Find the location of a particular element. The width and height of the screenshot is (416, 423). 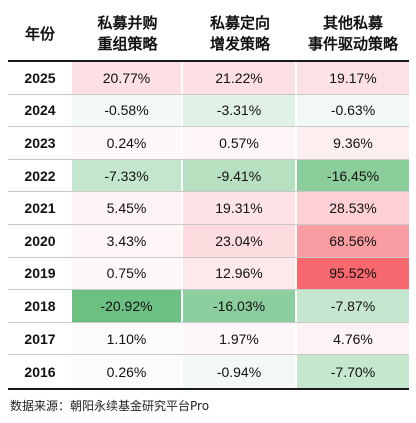

year-cell: 2016 is located at coordinates (40, 371).